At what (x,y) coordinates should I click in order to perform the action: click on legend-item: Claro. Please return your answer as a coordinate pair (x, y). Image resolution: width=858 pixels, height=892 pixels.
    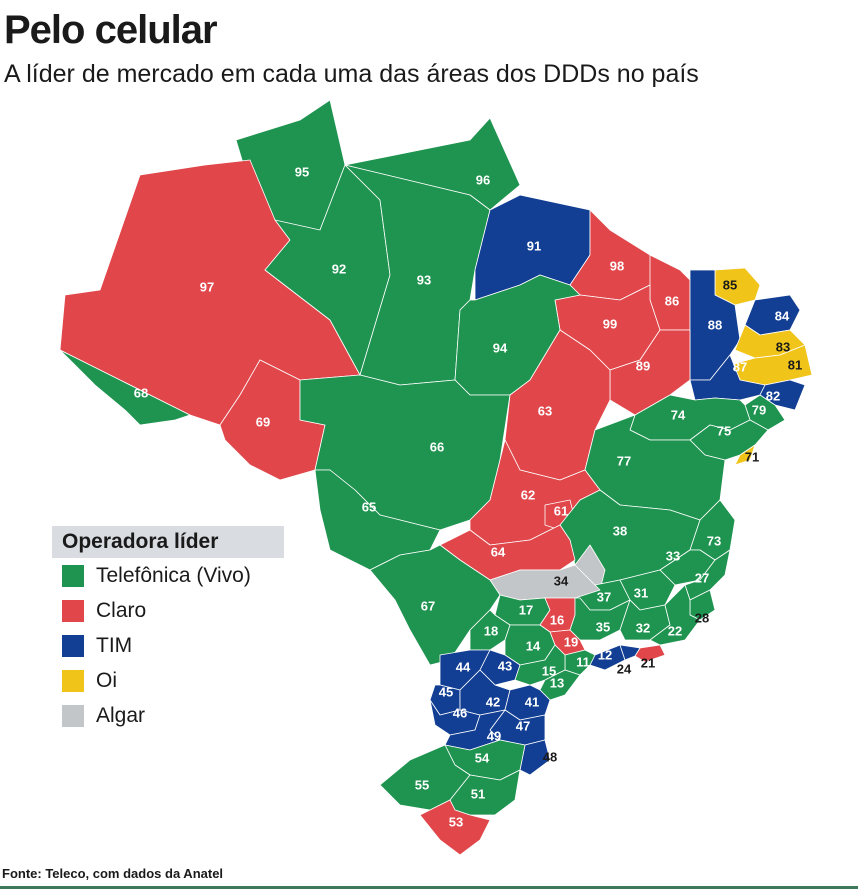
    Looking at the image, I should click on (173, 610).